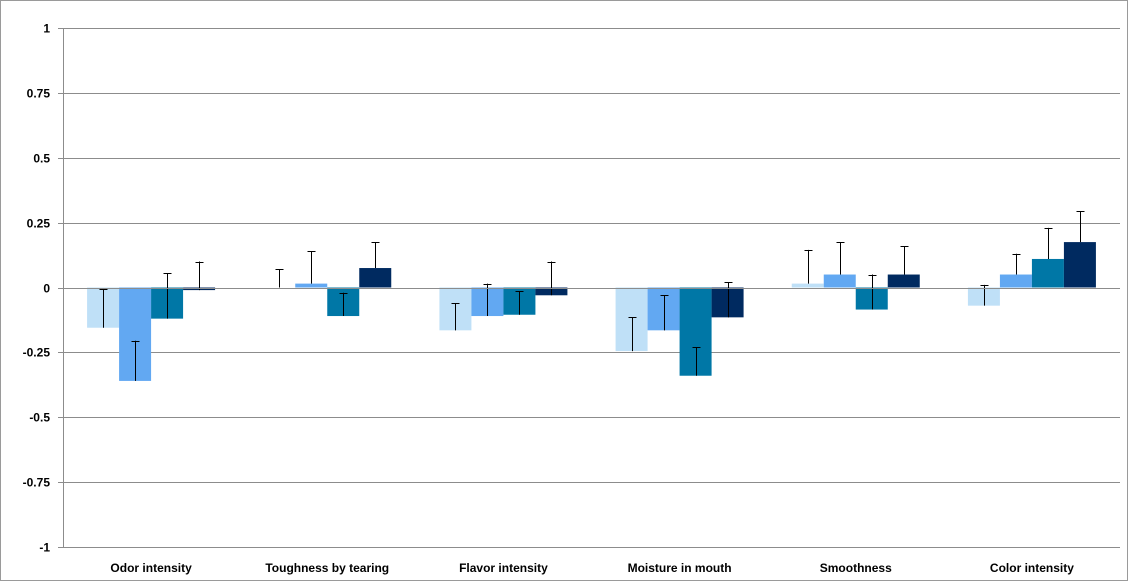  Describe the element at coordinates (1032, 568) in the screenshot. I see `x-category-label: Color intensity` at that location.